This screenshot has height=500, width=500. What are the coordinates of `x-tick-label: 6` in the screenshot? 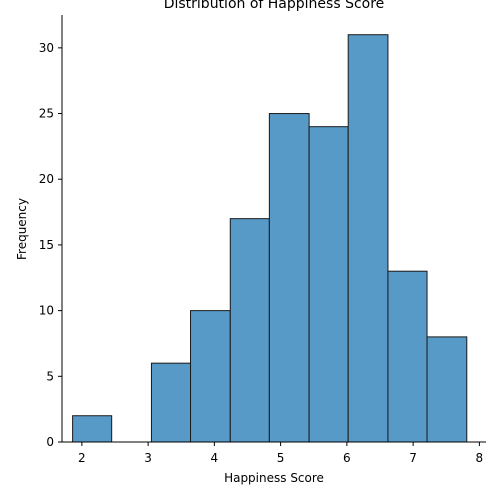 It's located at (347, 458).